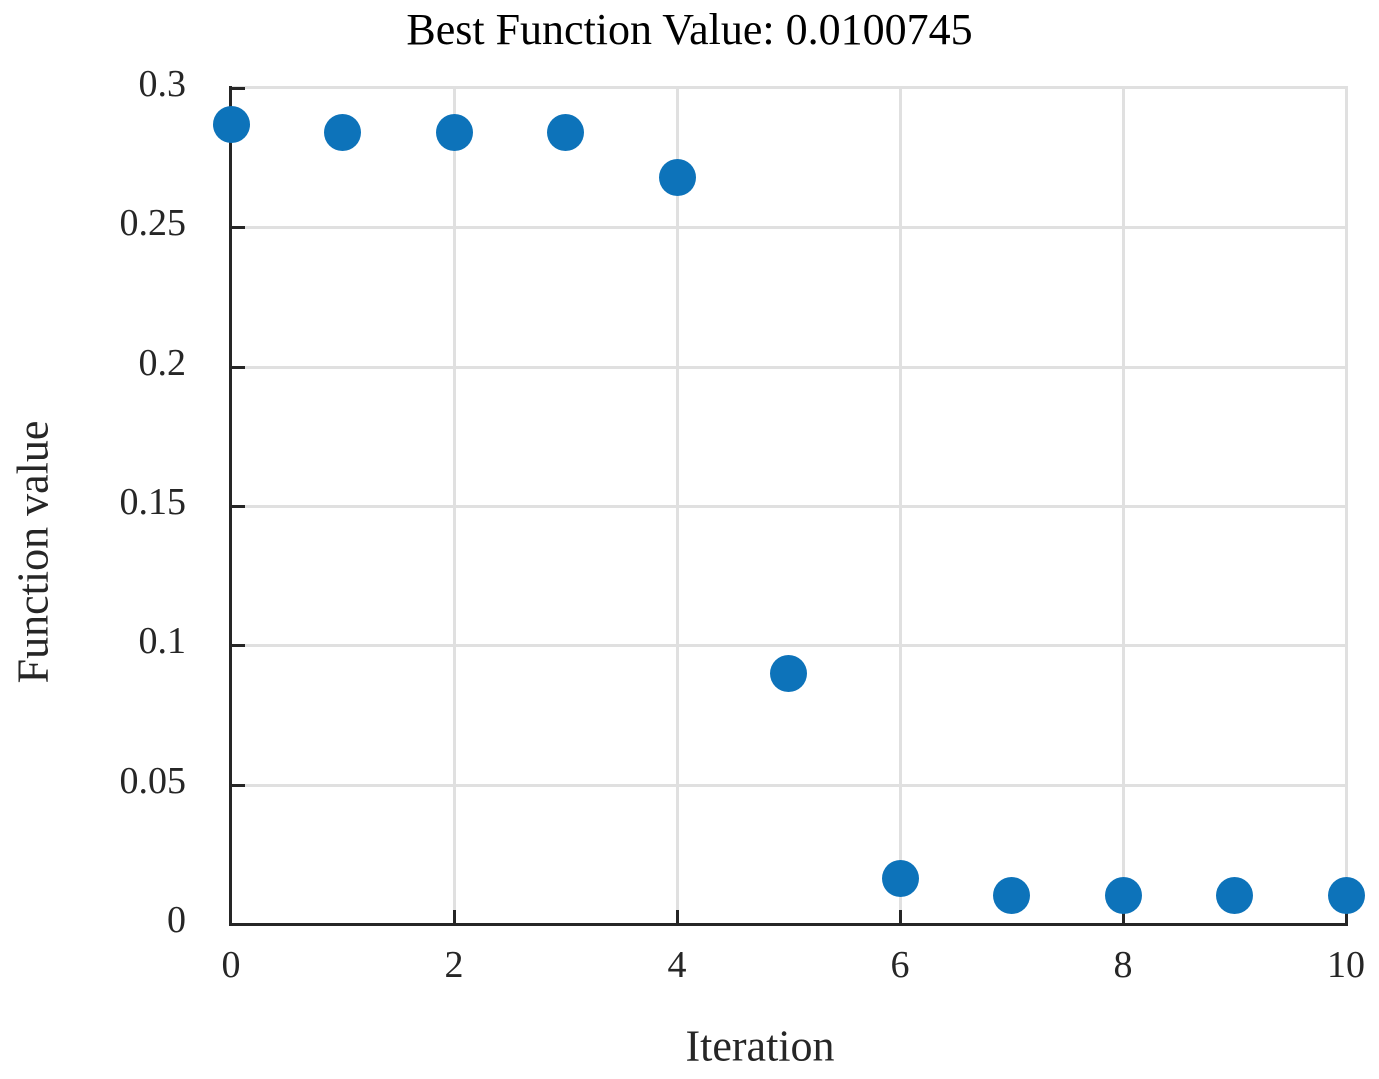  What do you see at coordinates (231, 965) in the screenshot?
I see `x-tick-label: 0` at bounding box center [231, 965].